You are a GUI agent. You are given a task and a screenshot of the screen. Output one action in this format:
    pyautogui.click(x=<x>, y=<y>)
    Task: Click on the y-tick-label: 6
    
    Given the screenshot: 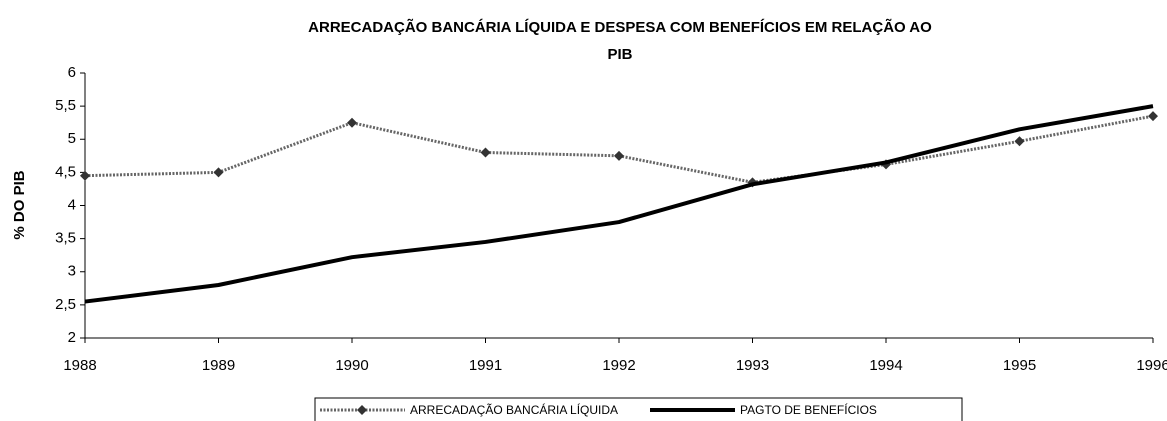 What is the action you would take?
    pyautogui.click(x=72, y=72)
    